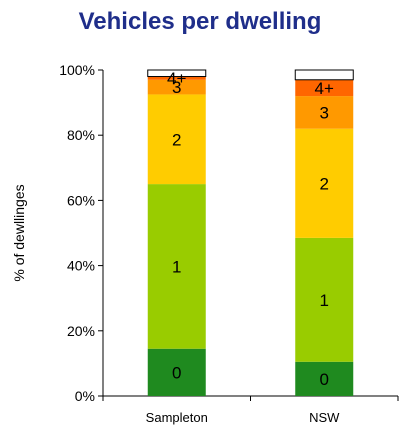 This screenshot has height=428, width=400. What do you see at coordinates (81, 266) in the screenshot?
I see `y-tick-label: 40%` at bounding box center [81, 266].